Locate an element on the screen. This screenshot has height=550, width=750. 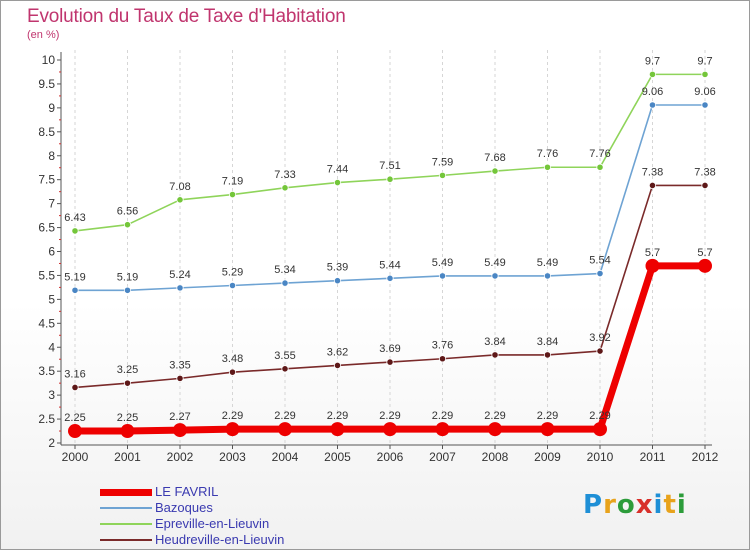
data-label: 3.25 is located at coordinates (127, 370).